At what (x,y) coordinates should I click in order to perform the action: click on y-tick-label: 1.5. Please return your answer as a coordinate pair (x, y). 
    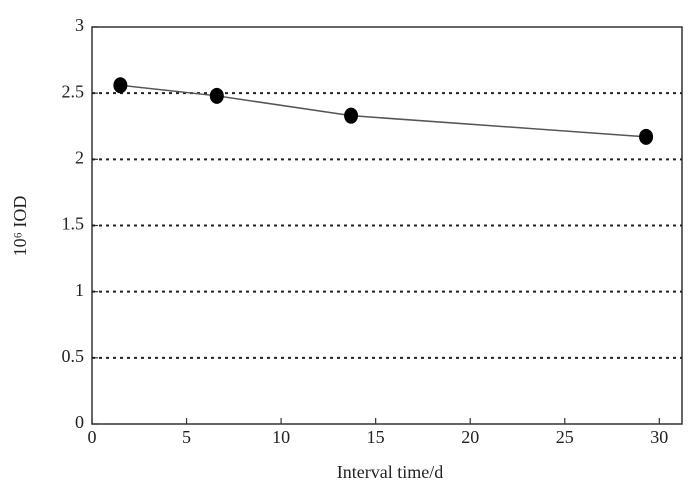
    Looking at the image, I should click on (73, 224).